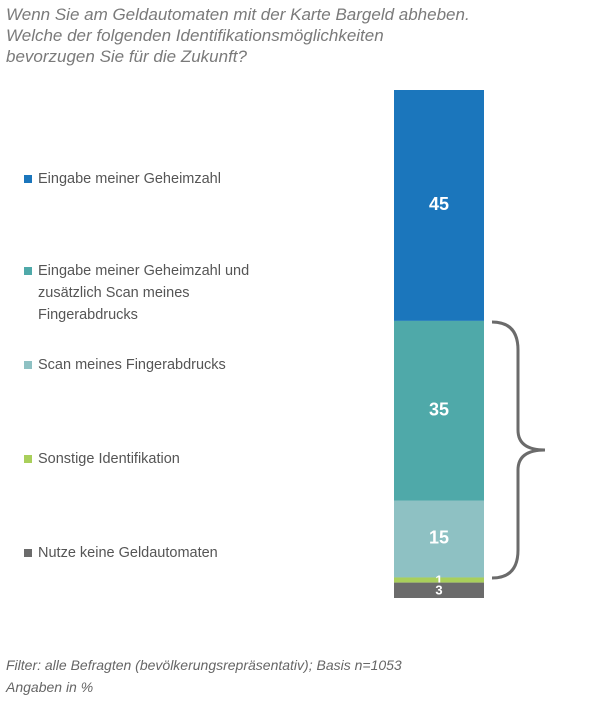 The height and width of the screenshot is (701, 594). What do you see at coordinates (518, 450) in the screenshot?
I see `brace` at bounding box center [518, 450].